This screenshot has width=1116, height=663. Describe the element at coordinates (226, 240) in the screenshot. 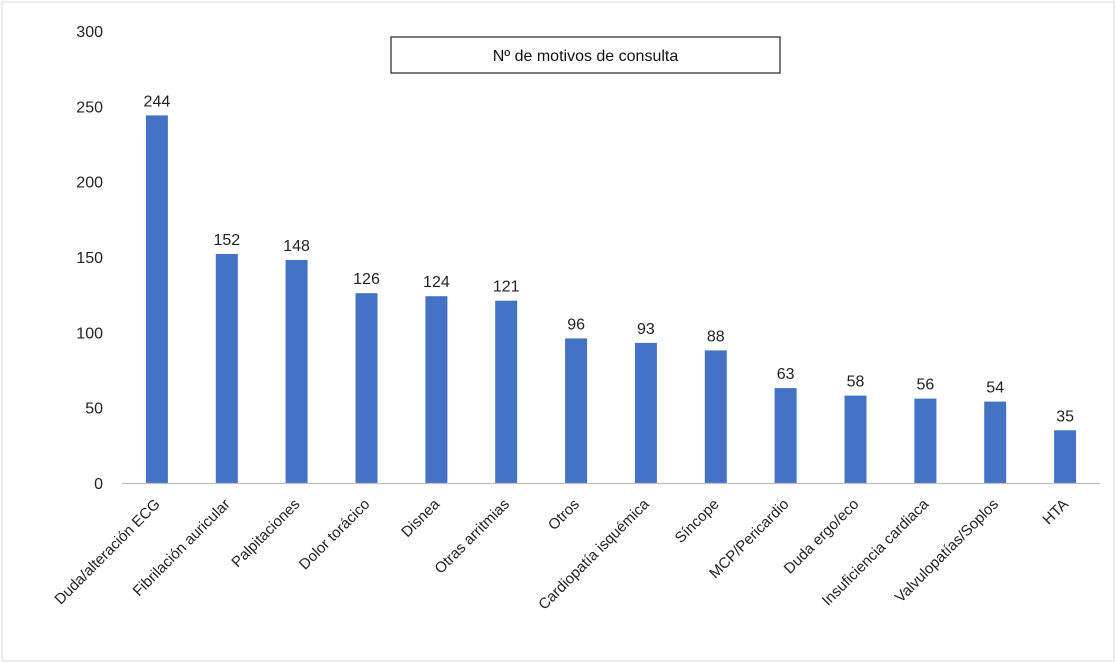

I see `data-label: 152` at that location.